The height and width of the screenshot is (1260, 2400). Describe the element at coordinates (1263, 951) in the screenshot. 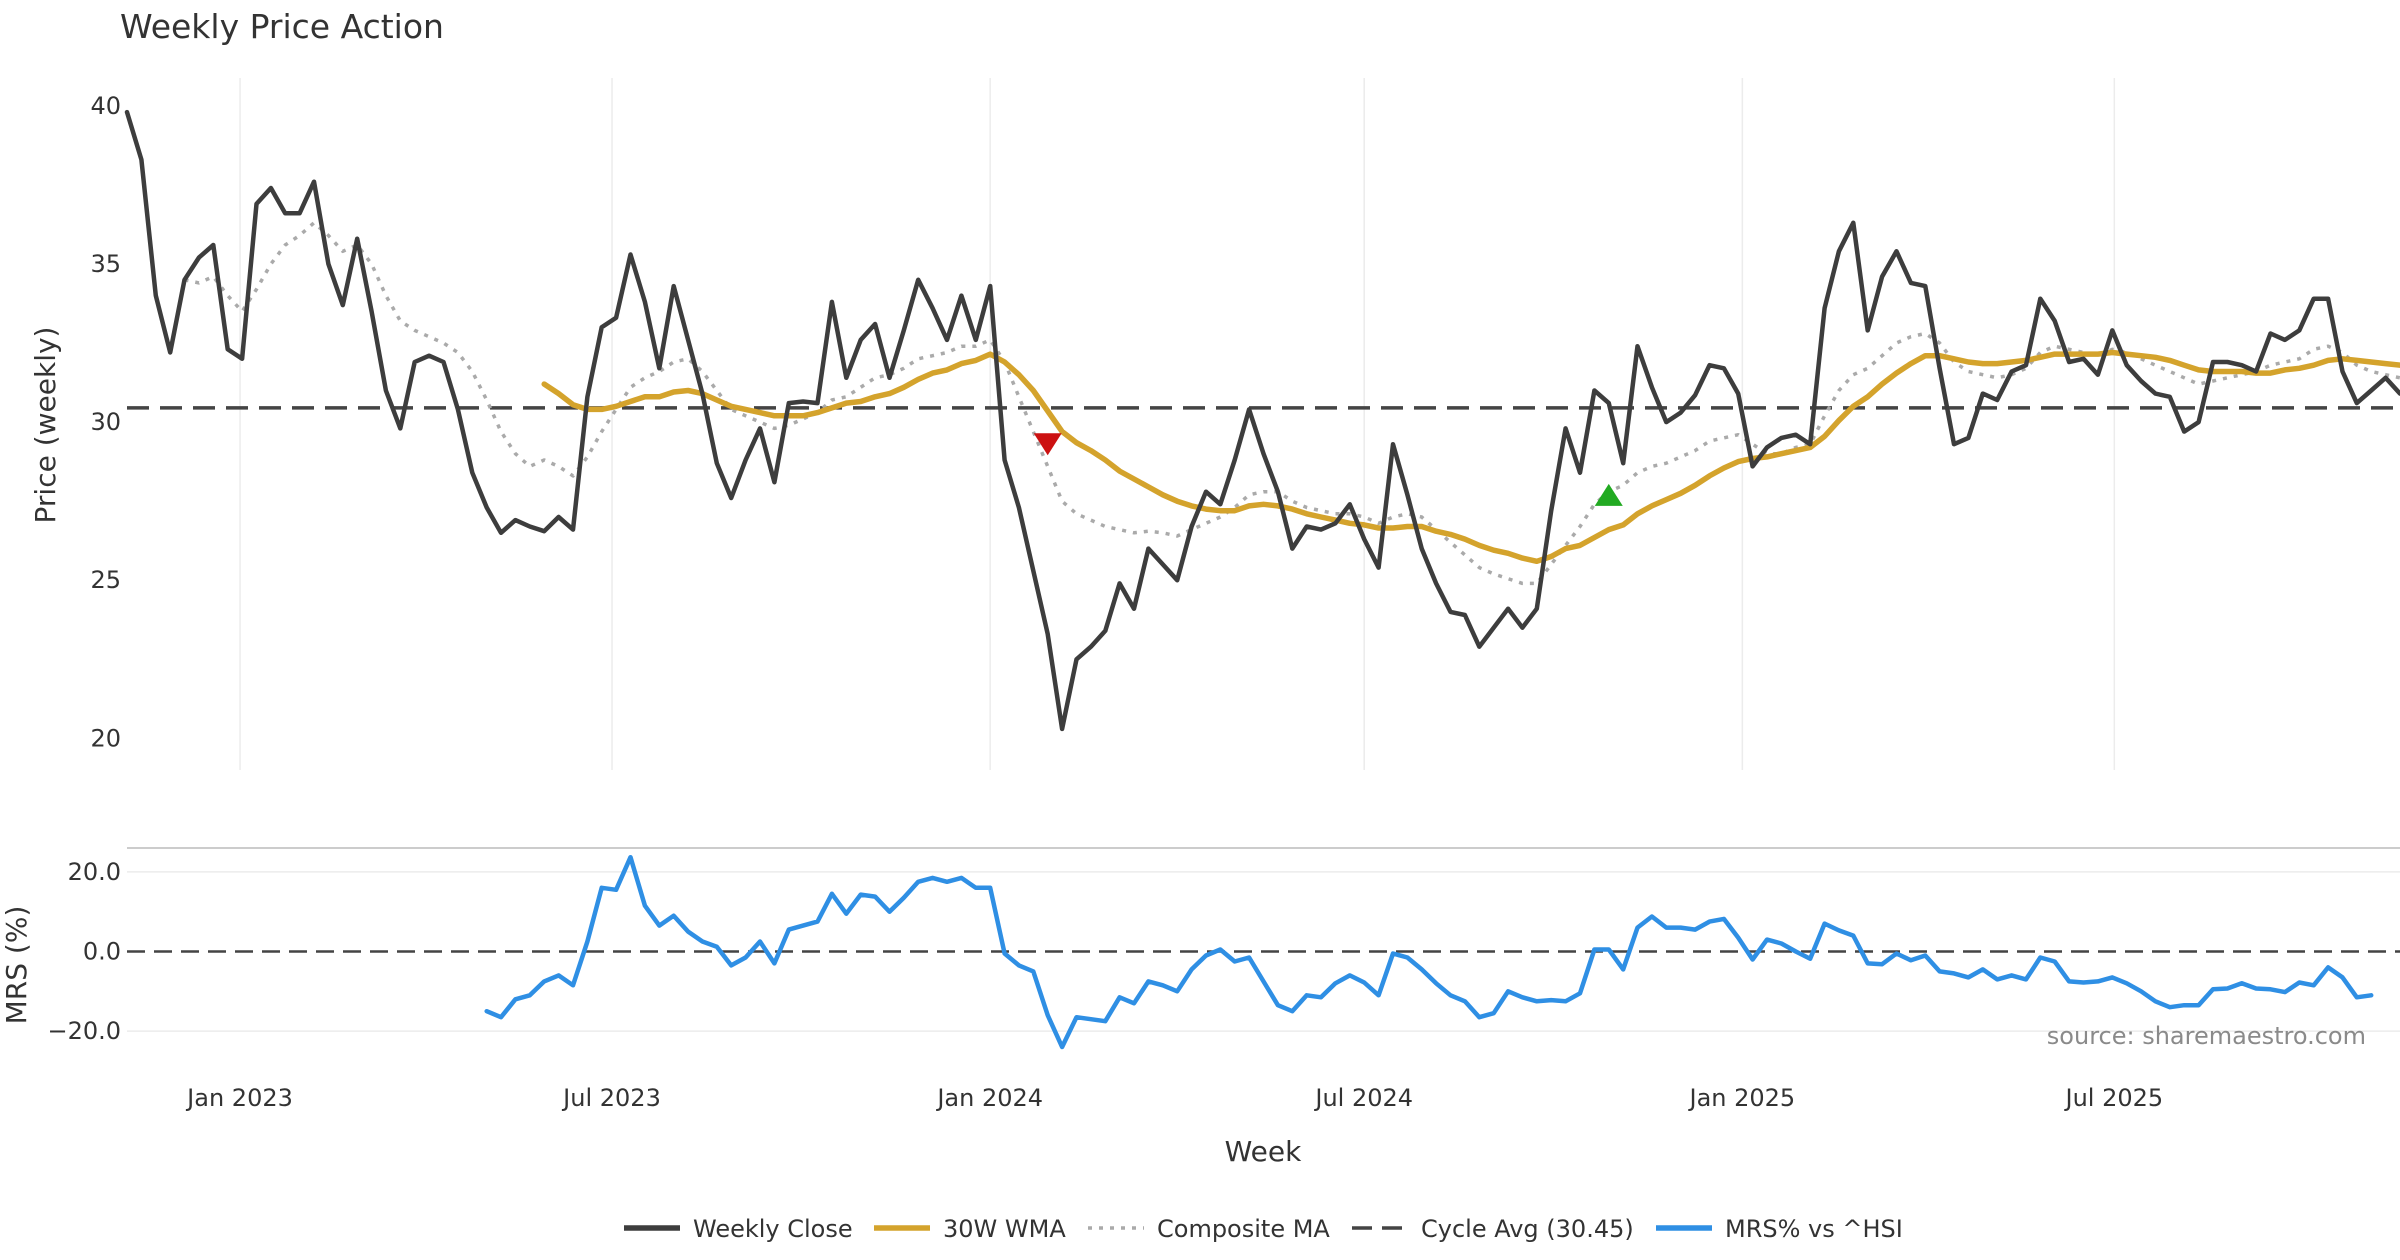

I see `lower-grid` at that location.